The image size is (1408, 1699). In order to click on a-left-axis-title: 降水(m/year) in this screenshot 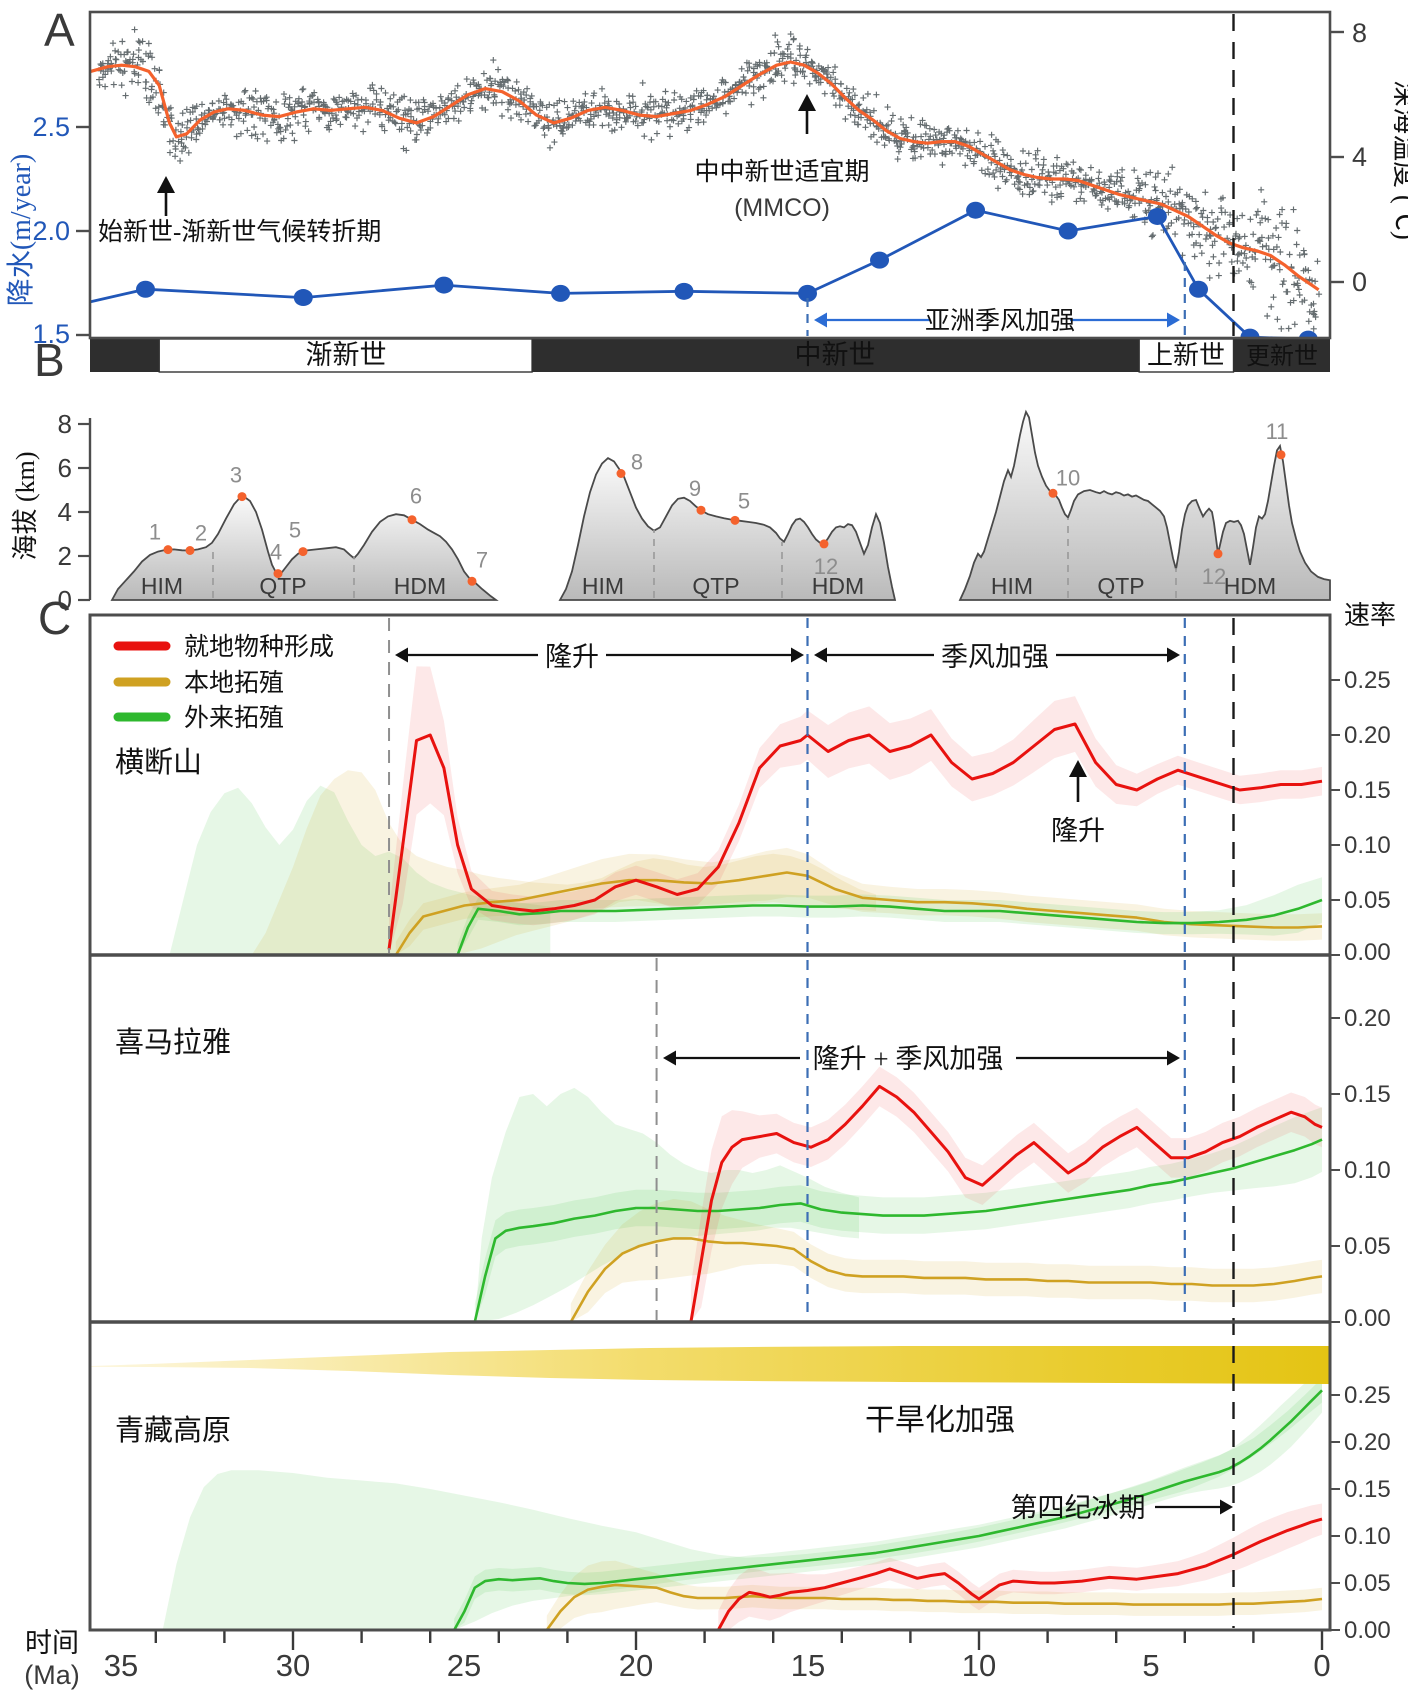, I will do `click(21, 230)`.